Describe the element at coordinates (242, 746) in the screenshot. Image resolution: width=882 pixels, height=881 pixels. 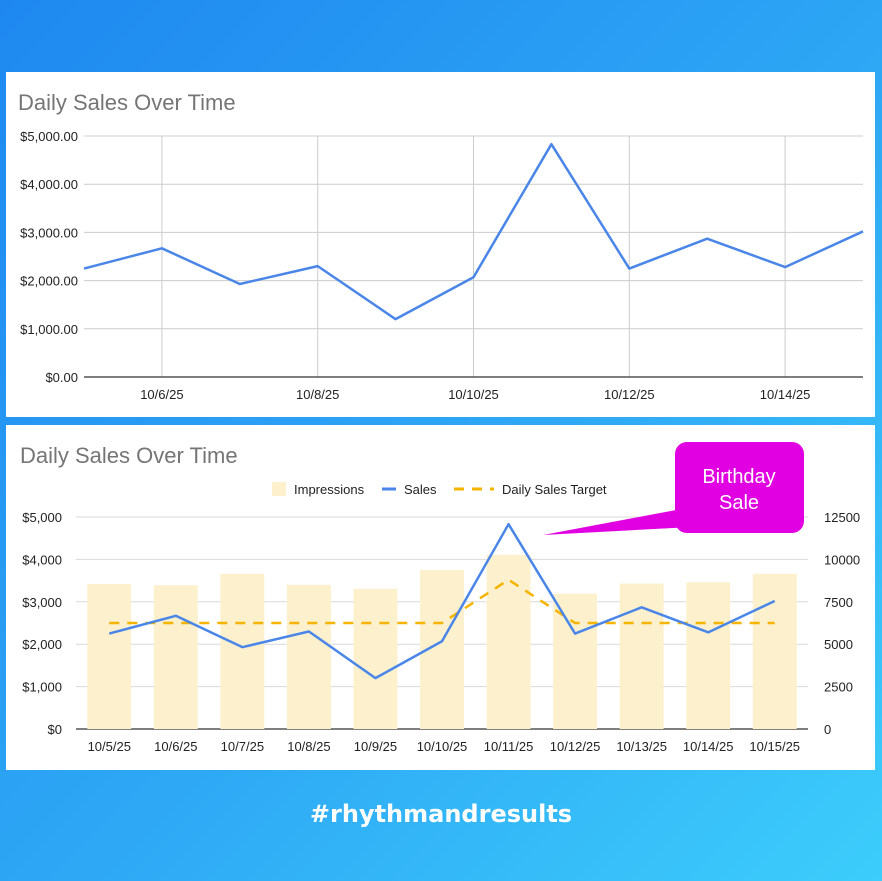
I see `x-tick-label: 10/7/25` at that location.